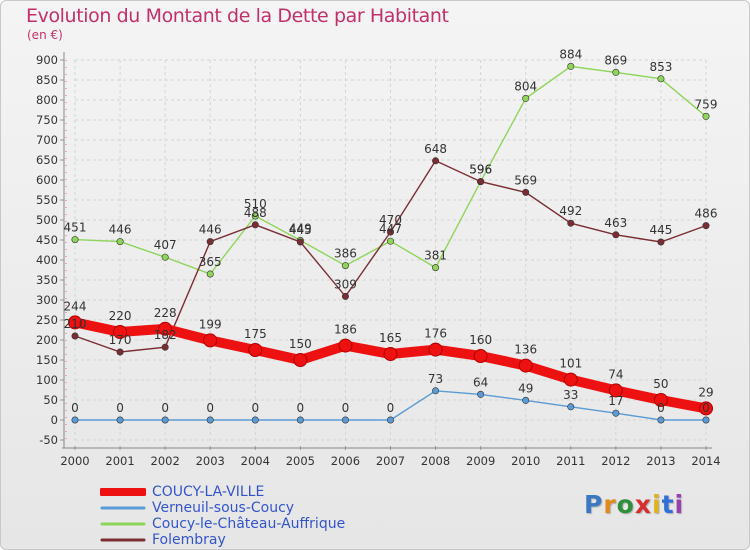 This screenshot has height=550, width=750. I want to click on data-label-coucy-la-ville: 175, so click(255, 334).